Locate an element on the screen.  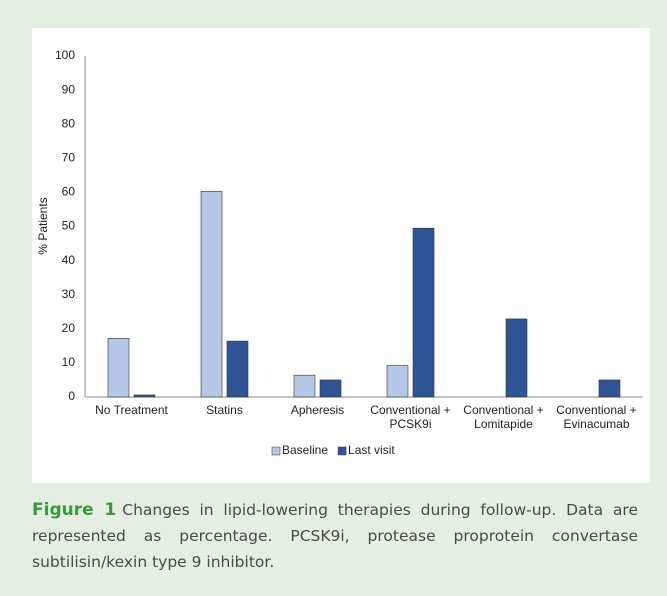
y-tick-label: 80 is located at coordinates (69, 123).